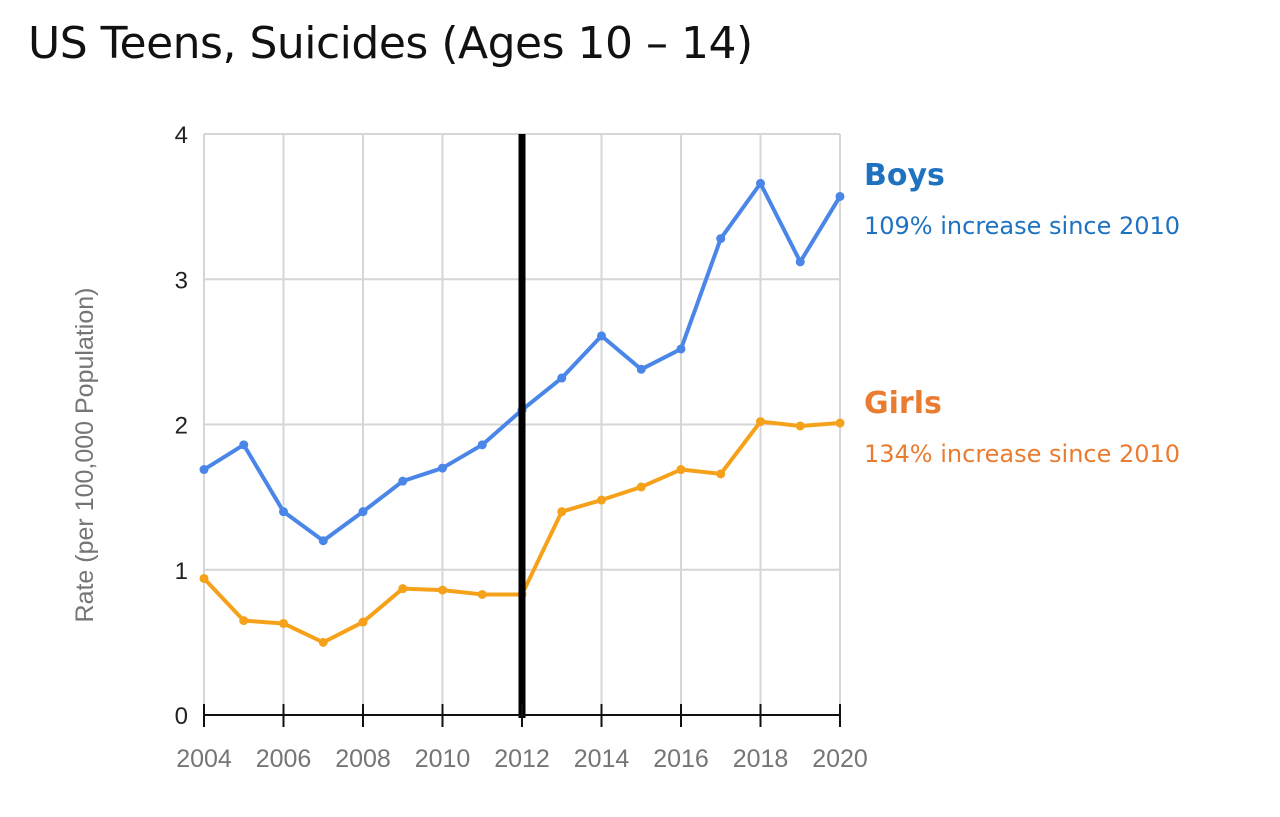 The image size is (1280, 817). I want to click on y-tick-label: 2, so click(181, 426).